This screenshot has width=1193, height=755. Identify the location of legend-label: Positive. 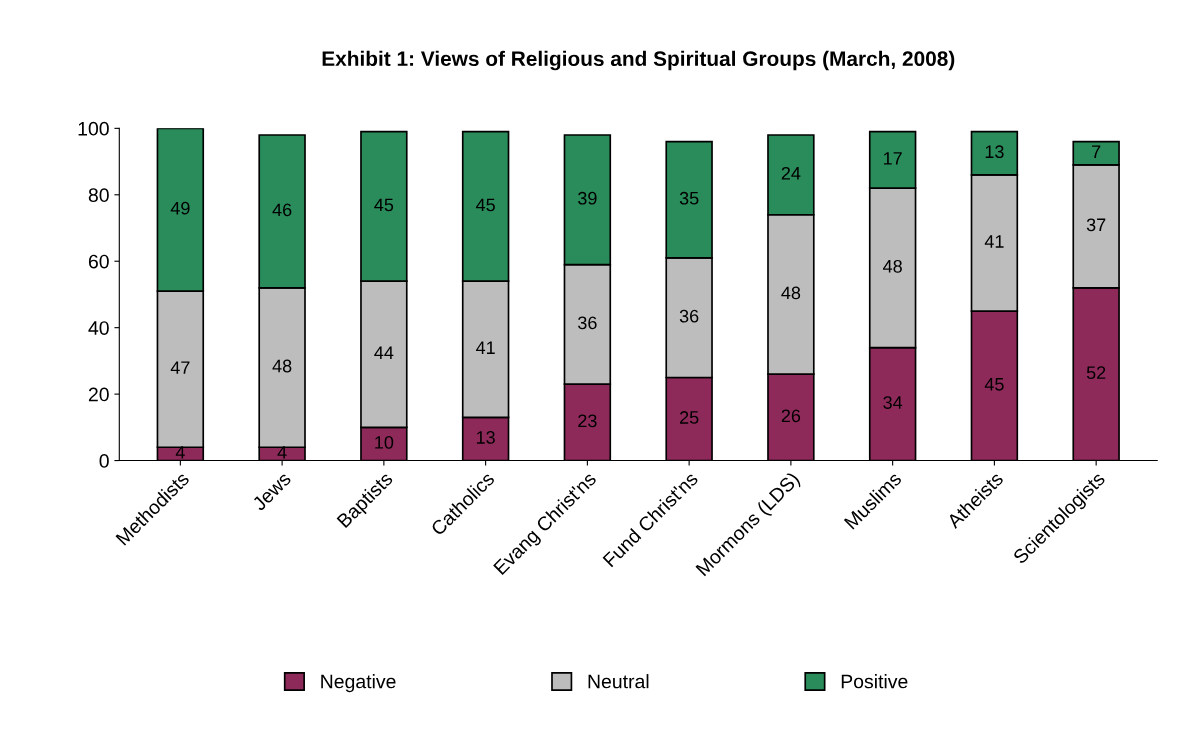
(874, 681).